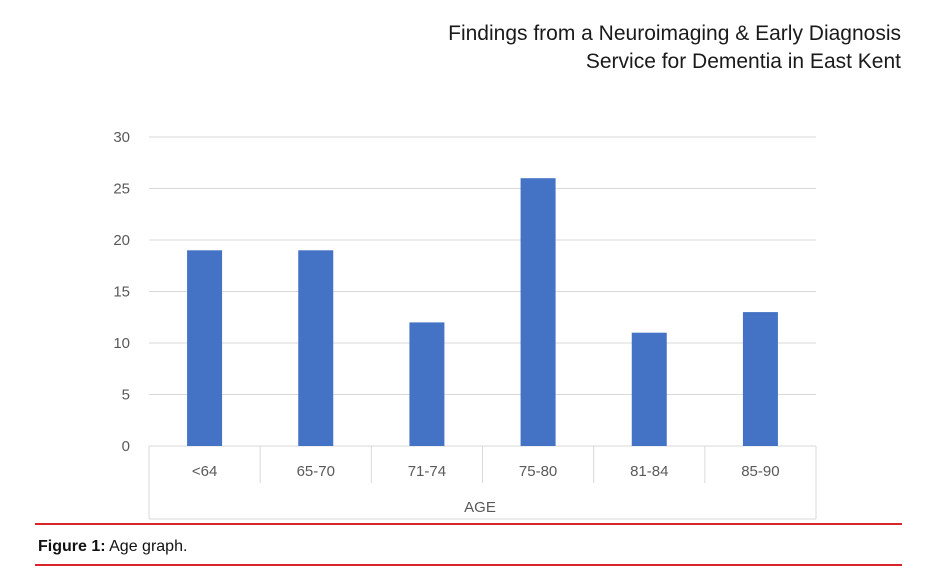  What do you see at coordinates (743, 61) in the screenshot?
I see `header-line-2: Service for Dementia in East Kent` at bounding box center [743, 61].